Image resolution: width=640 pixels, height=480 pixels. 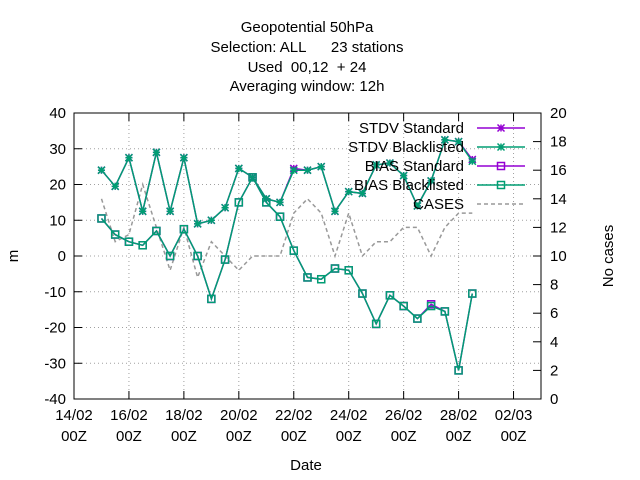 What do you see at coordinates (62, 256) in the screenshot?
I see `y-tick-label: 0` at bounding box center [62, 256].